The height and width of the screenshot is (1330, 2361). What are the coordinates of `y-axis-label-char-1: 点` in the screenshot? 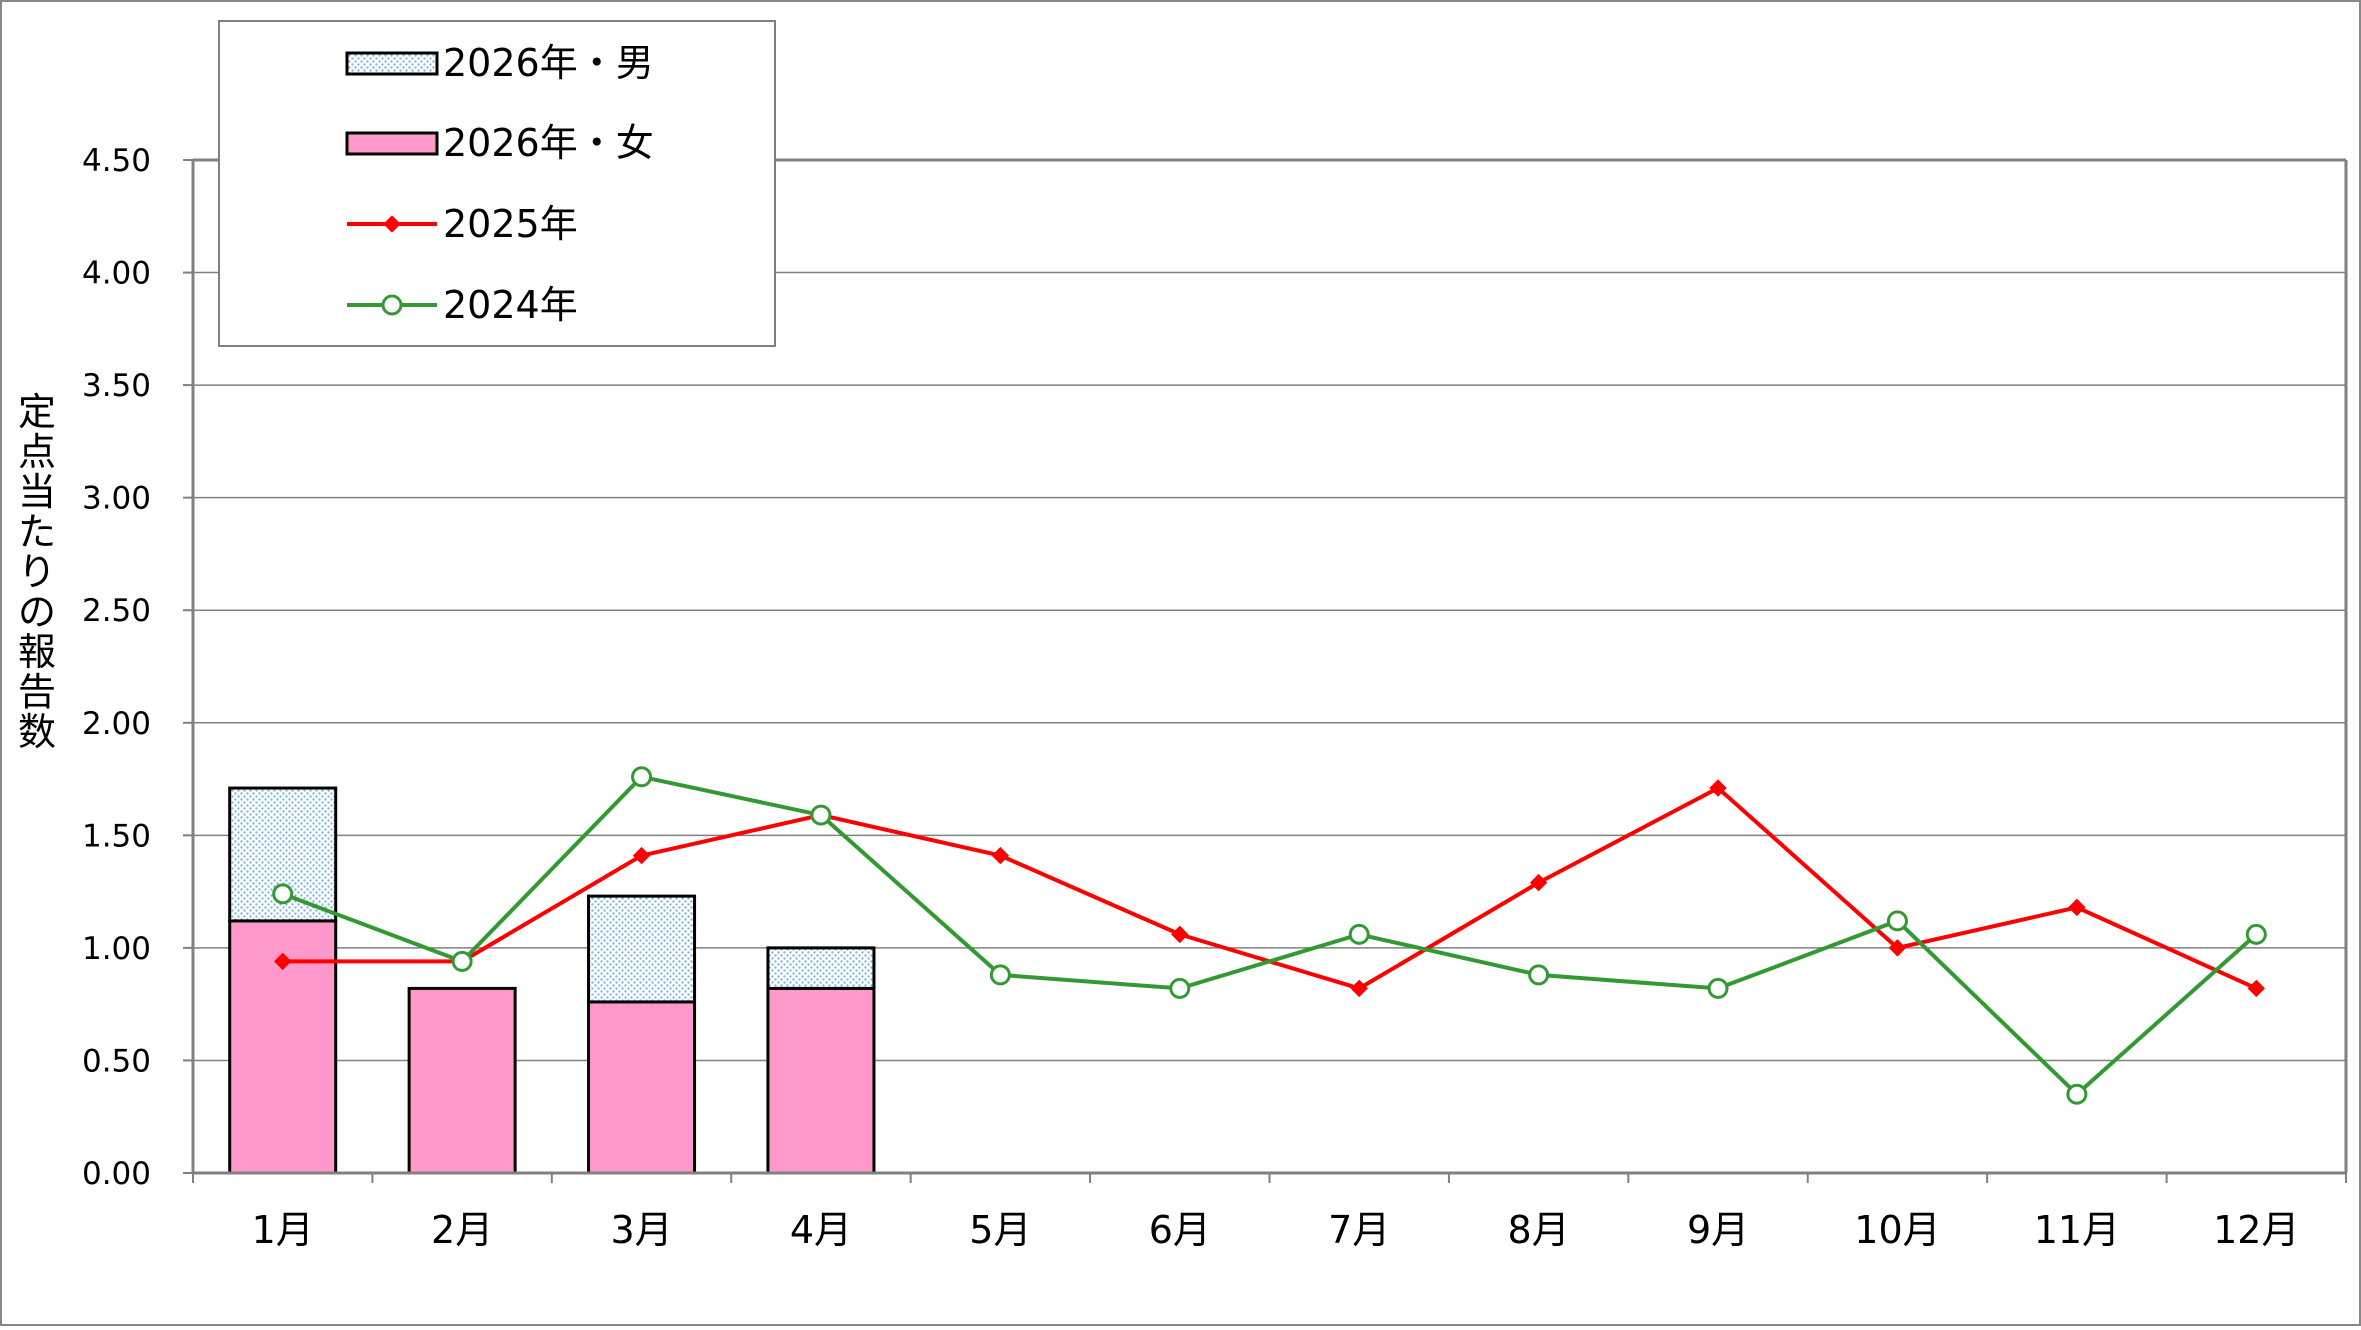 It's located at (37, 452).